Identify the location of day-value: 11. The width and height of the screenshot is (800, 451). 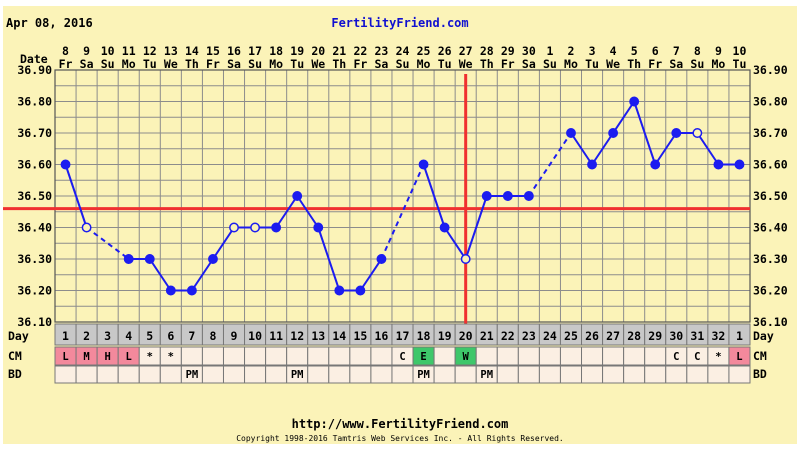
(276, 336).